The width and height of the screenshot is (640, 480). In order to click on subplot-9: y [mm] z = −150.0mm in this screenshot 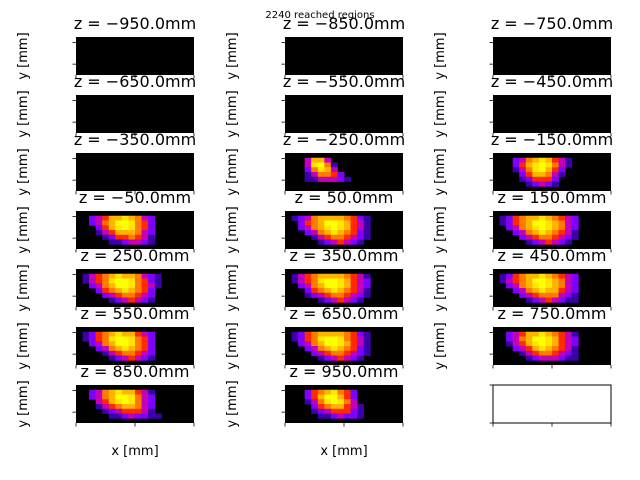, I will do `click(523, 163)`.